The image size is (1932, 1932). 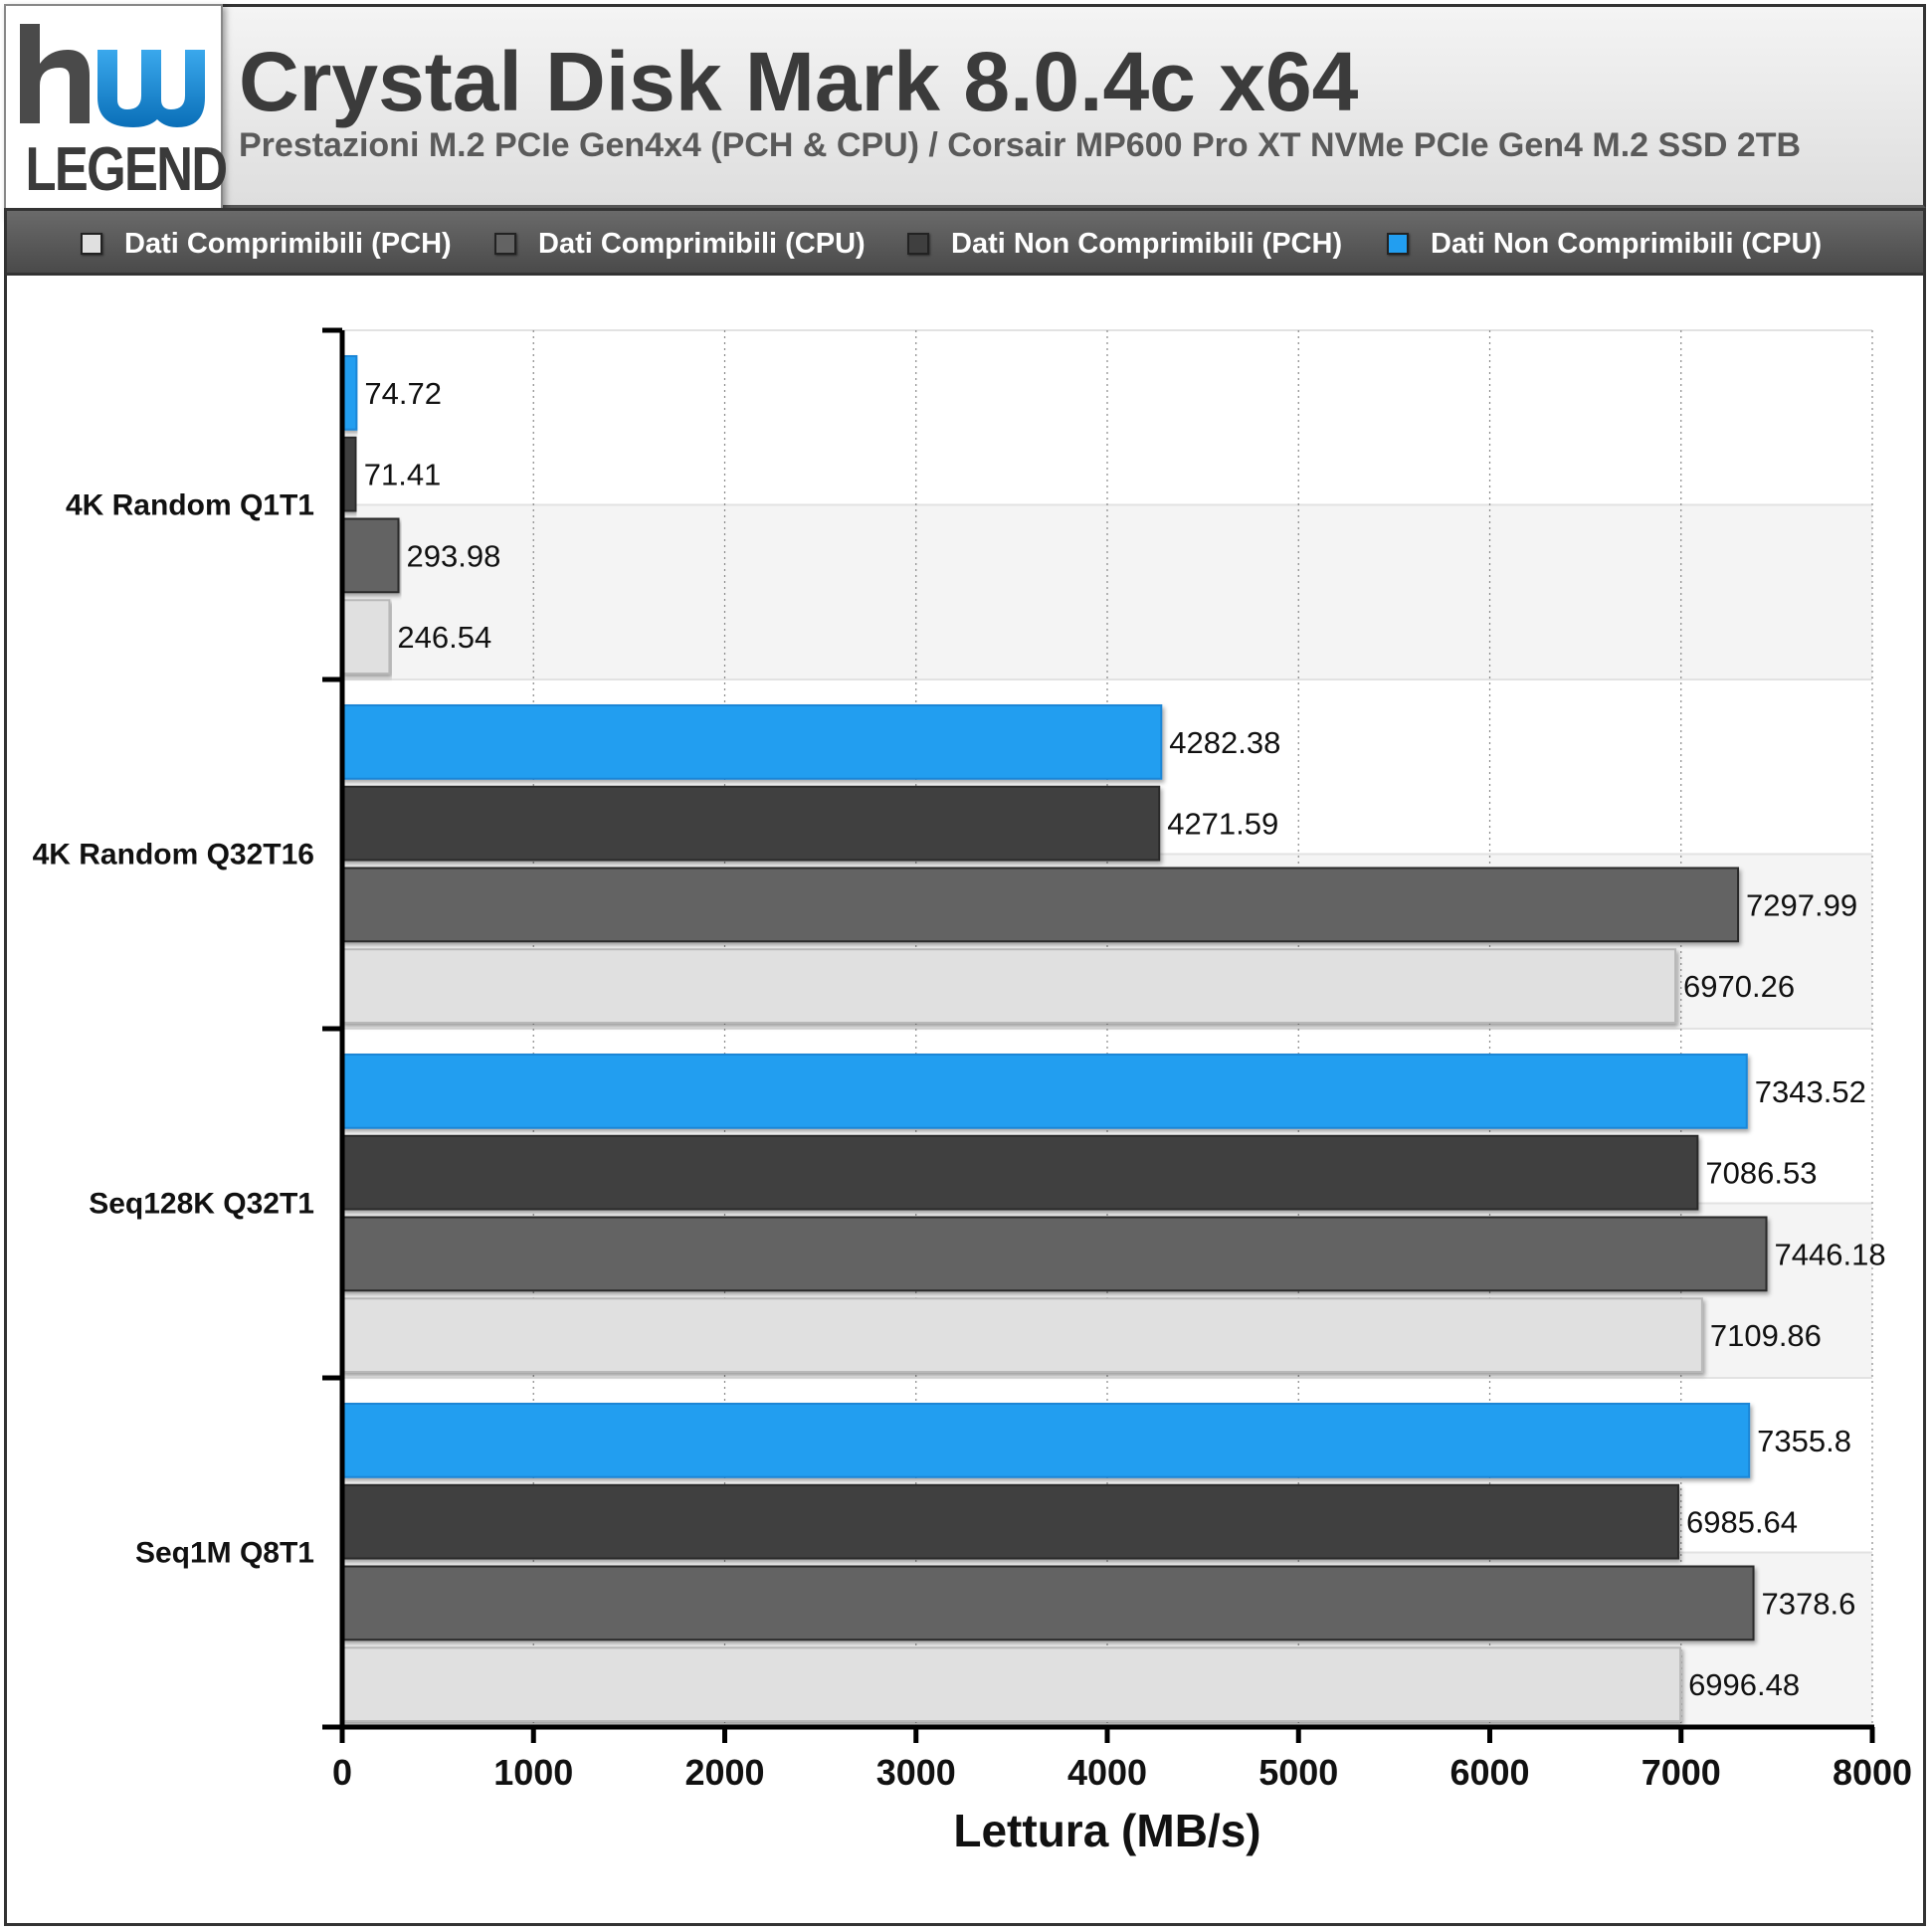 What do you see at coordinates (533, 1772) in the screenshot?
I see `x-tick-label: 1000` at bounding box center [533, 1772].